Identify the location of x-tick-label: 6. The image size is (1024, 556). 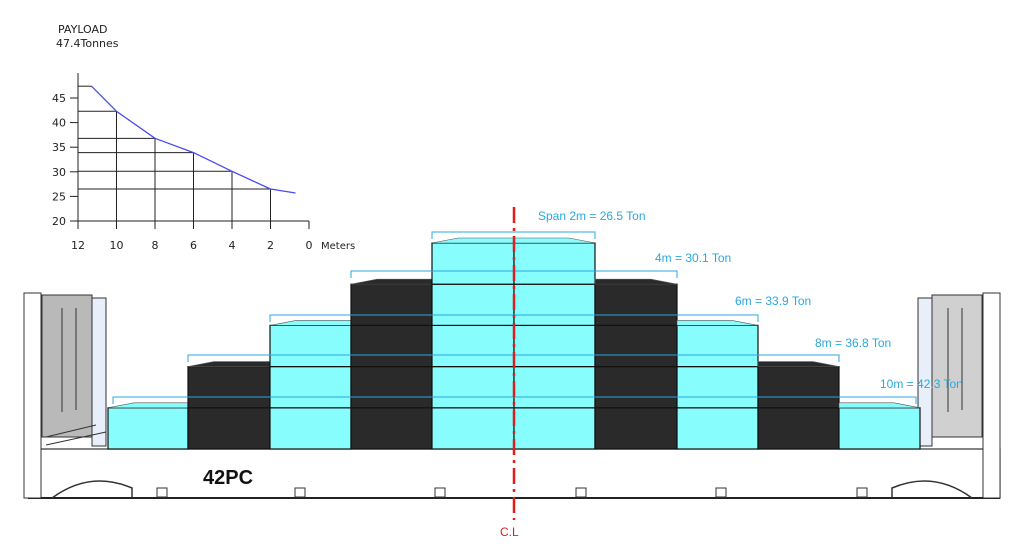
(193, 245).